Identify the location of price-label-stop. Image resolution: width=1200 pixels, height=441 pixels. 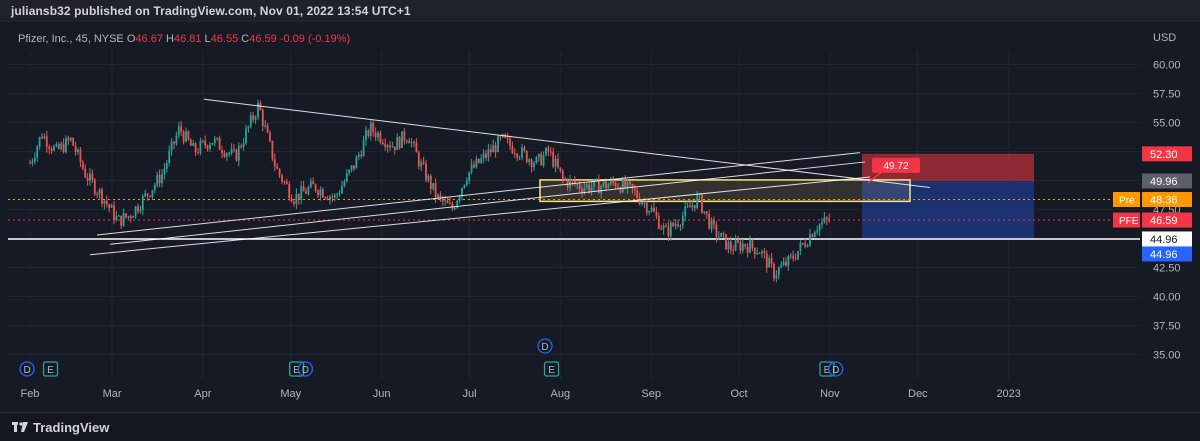
(1167, 254).